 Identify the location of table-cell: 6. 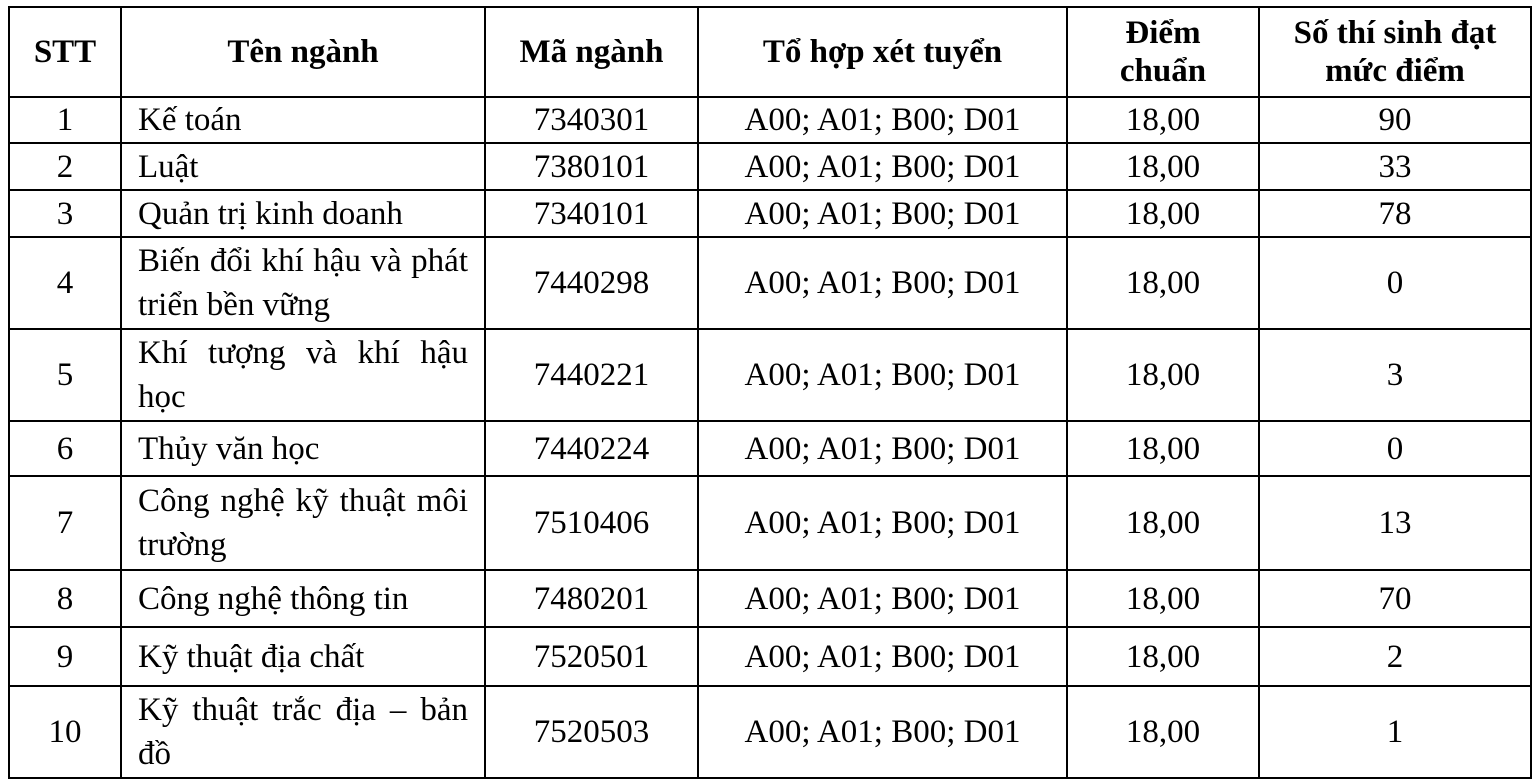
(65, 448).